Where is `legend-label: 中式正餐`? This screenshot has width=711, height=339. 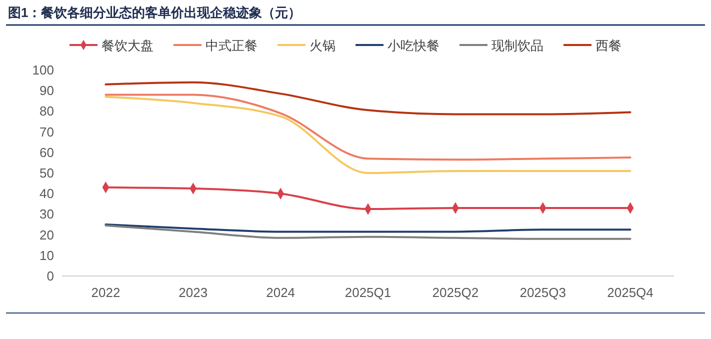 legend-label: 中式正餐 is located at coordinates (232, 45).